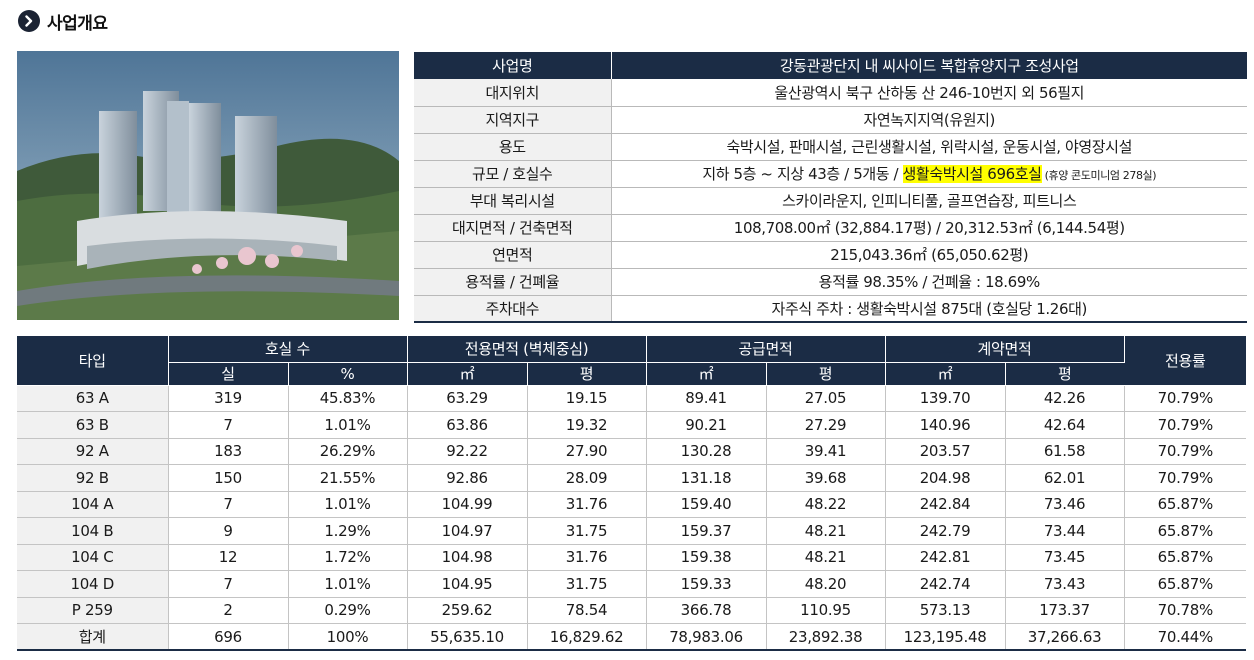 The image size is (1254, 660). What do you see at coordinates (467, 531) in the screenshot?
I see `cell-exclusive-sqm: 104.97` at bounding box center [467, 531].